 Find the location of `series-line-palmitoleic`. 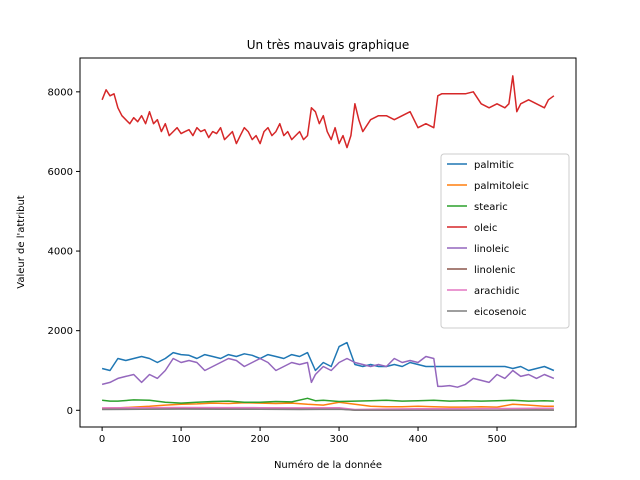

series-line-palmitoleic is located at coordinates (328, 405).